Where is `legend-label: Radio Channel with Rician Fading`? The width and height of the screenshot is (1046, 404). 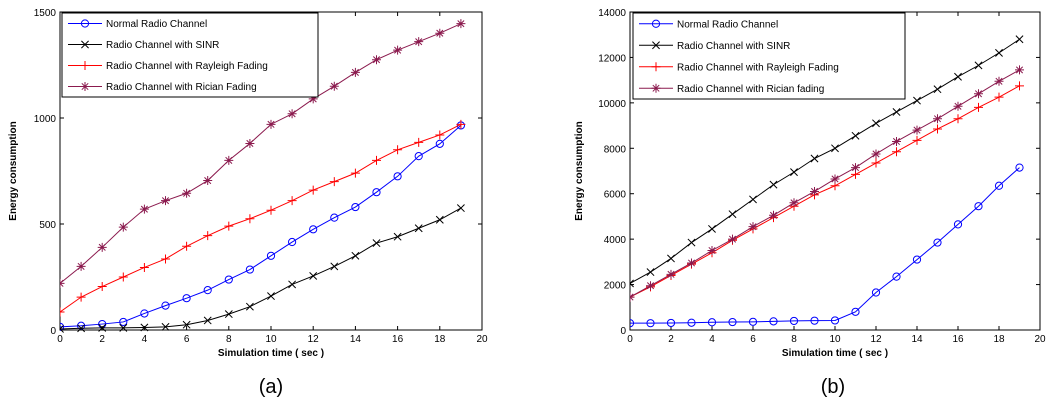
legend-label: Radio Channel with Rician Fading is located at coordinates (181, 87).